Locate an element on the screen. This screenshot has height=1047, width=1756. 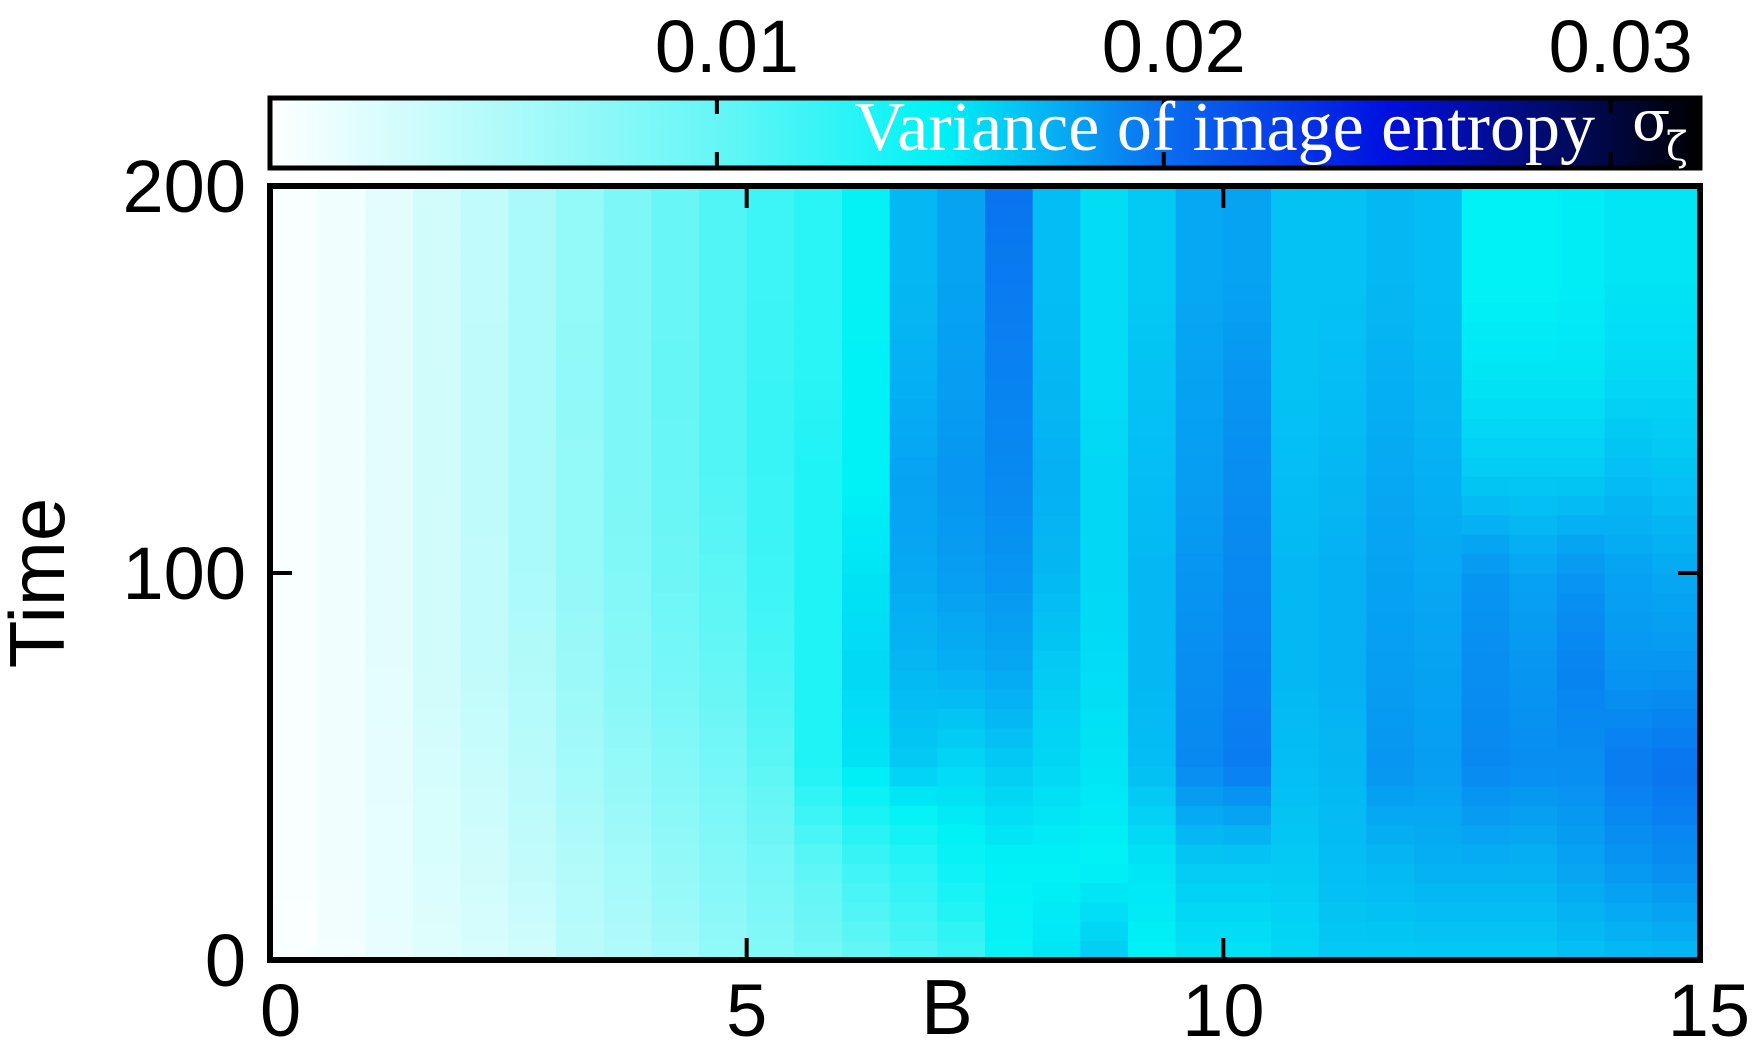
y-axis-label: Time is located at coordinates (40, 583).